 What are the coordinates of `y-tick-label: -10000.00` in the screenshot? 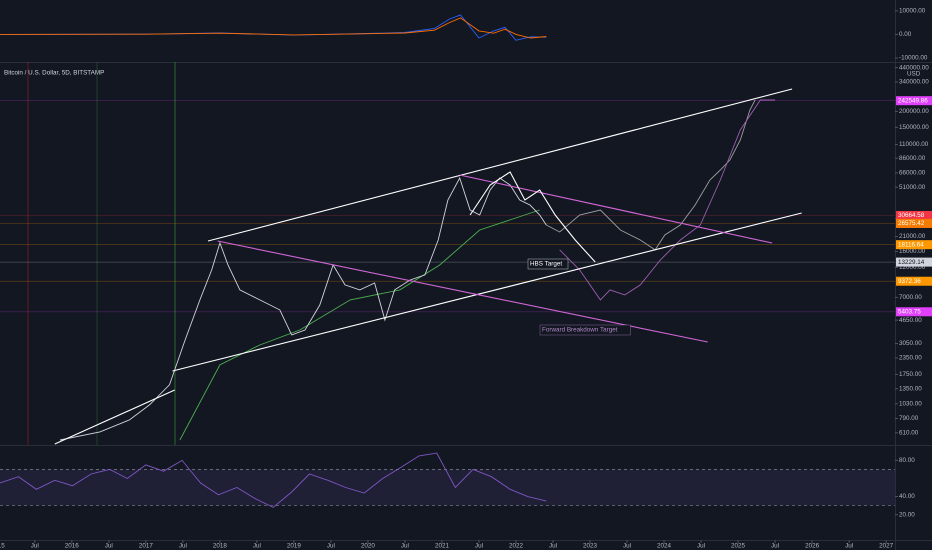 It's located at (913, 58).